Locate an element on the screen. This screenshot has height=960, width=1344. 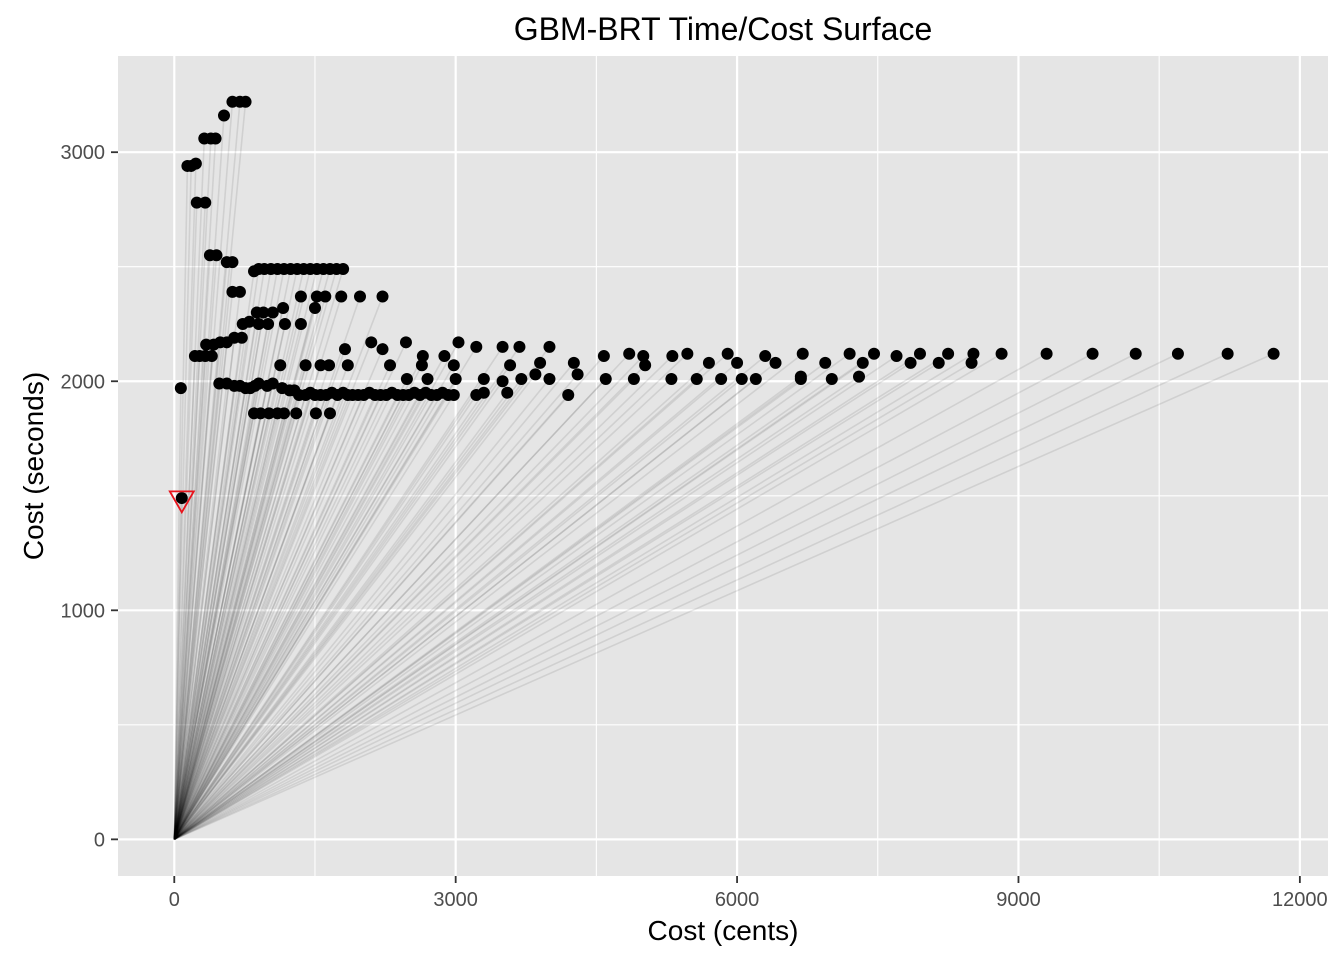
highlight-triangle-marker is located at coordinates (182, 502).